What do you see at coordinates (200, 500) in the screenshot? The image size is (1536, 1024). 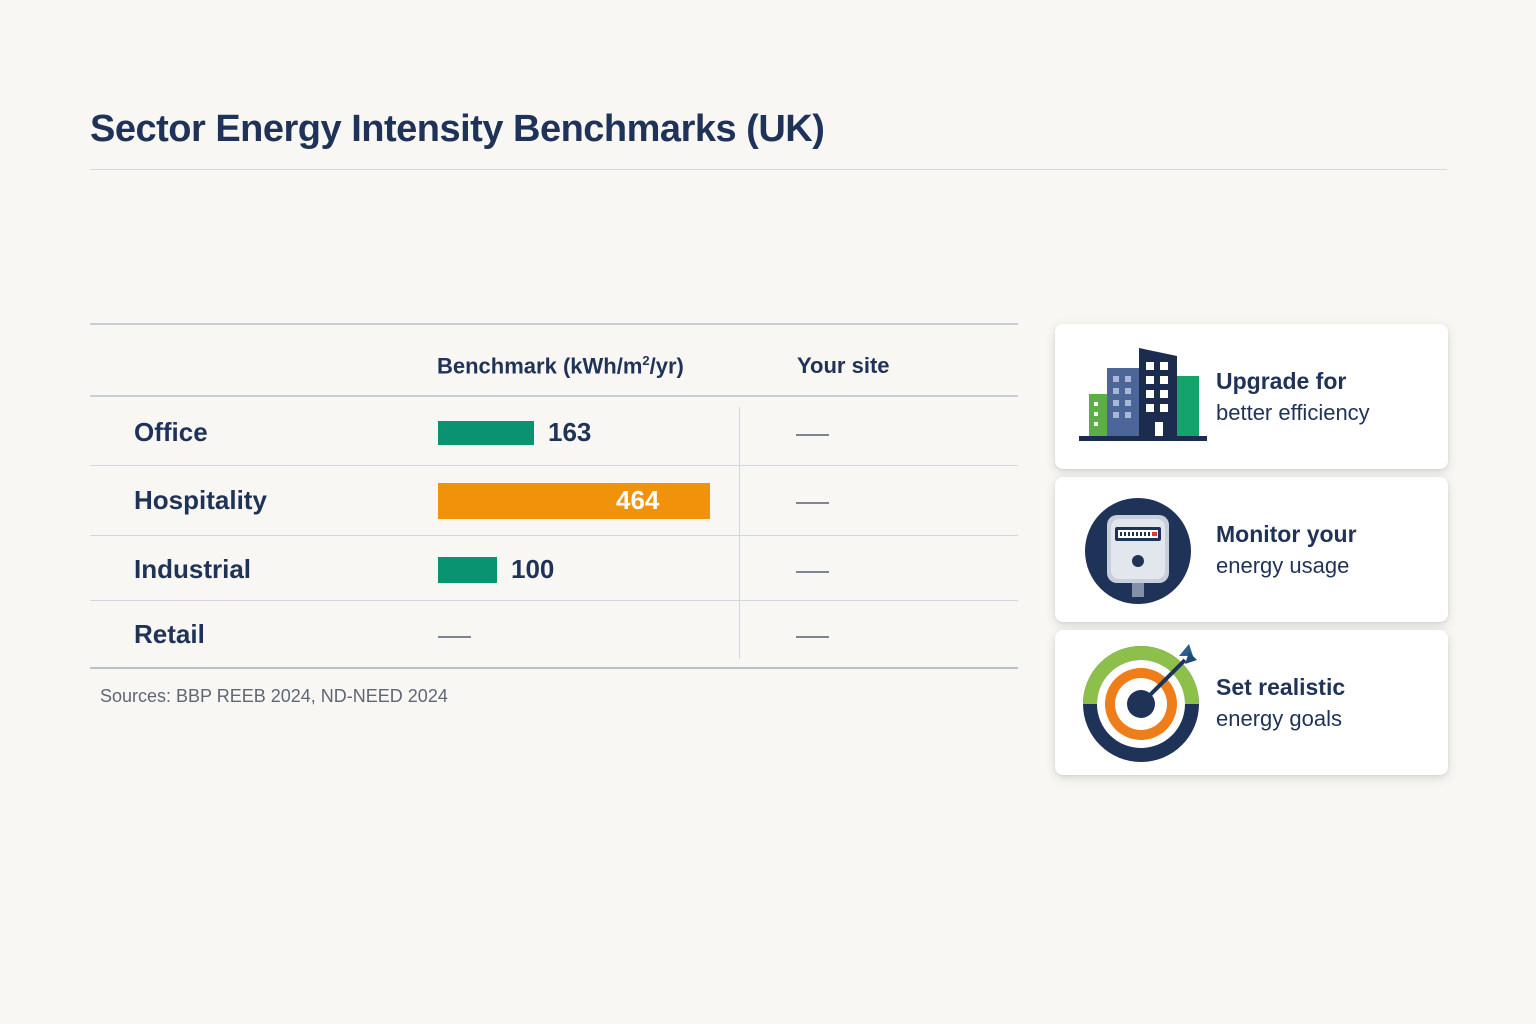 I see `row-label-hospitality: Hospitality` at bounding box center [200, 500].